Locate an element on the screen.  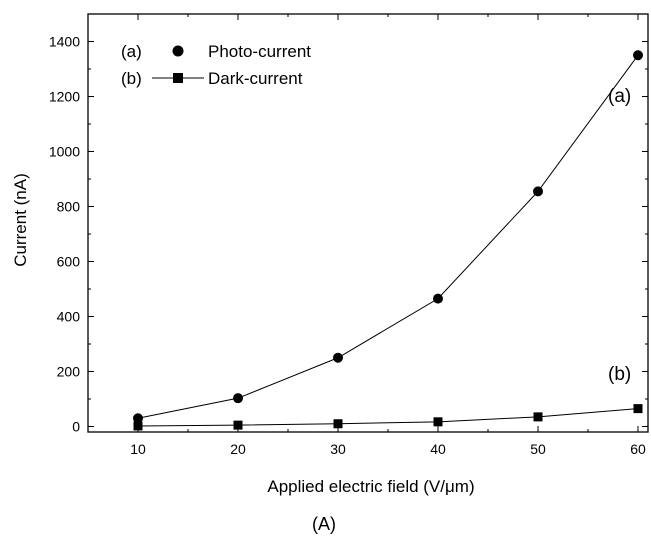
y-tick-label: 200 is located at coordinates (69, 372).